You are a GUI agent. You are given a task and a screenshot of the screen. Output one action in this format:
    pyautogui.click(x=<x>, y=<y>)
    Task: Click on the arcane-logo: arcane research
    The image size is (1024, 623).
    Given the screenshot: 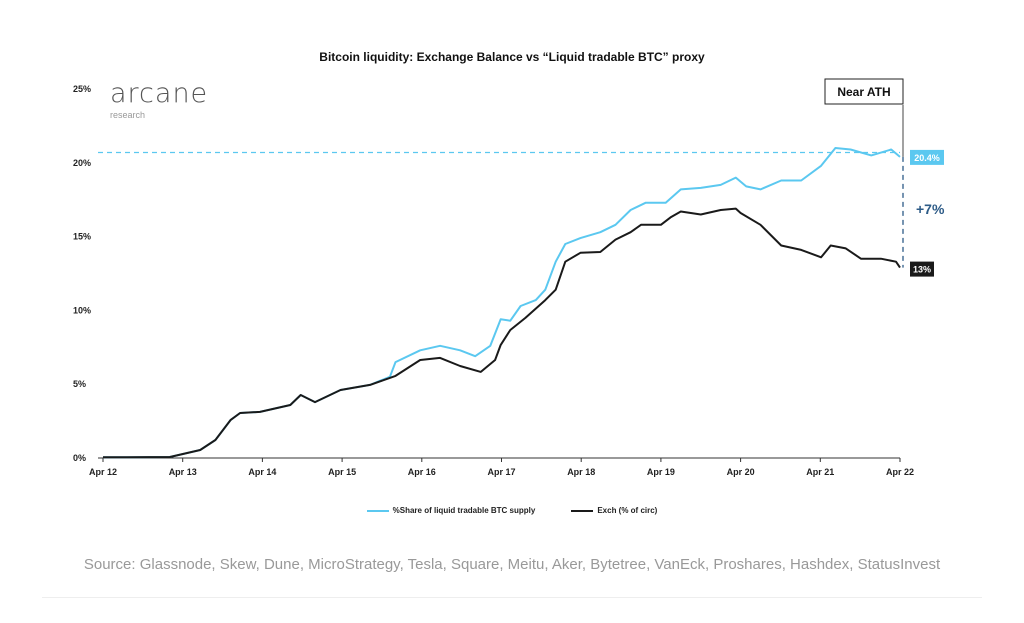 What is the action you would take?
    pyautogui.click(x=159, y=100)
    